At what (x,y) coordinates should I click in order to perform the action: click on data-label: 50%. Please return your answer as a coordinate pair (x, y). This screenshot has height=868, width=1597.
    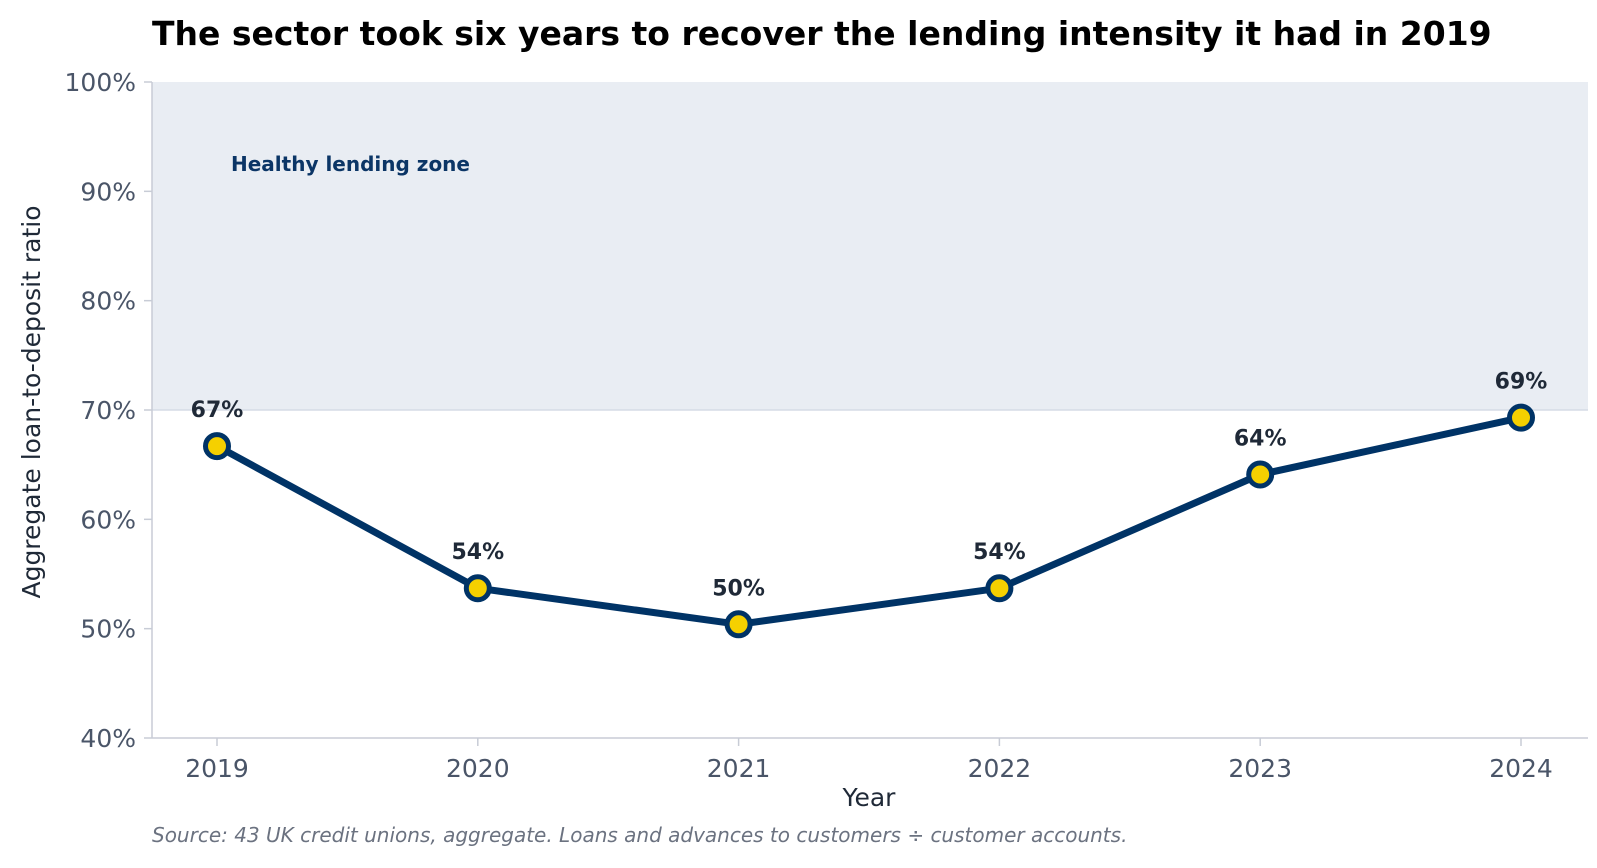
    Looking at the image, I should click on (738, 588).